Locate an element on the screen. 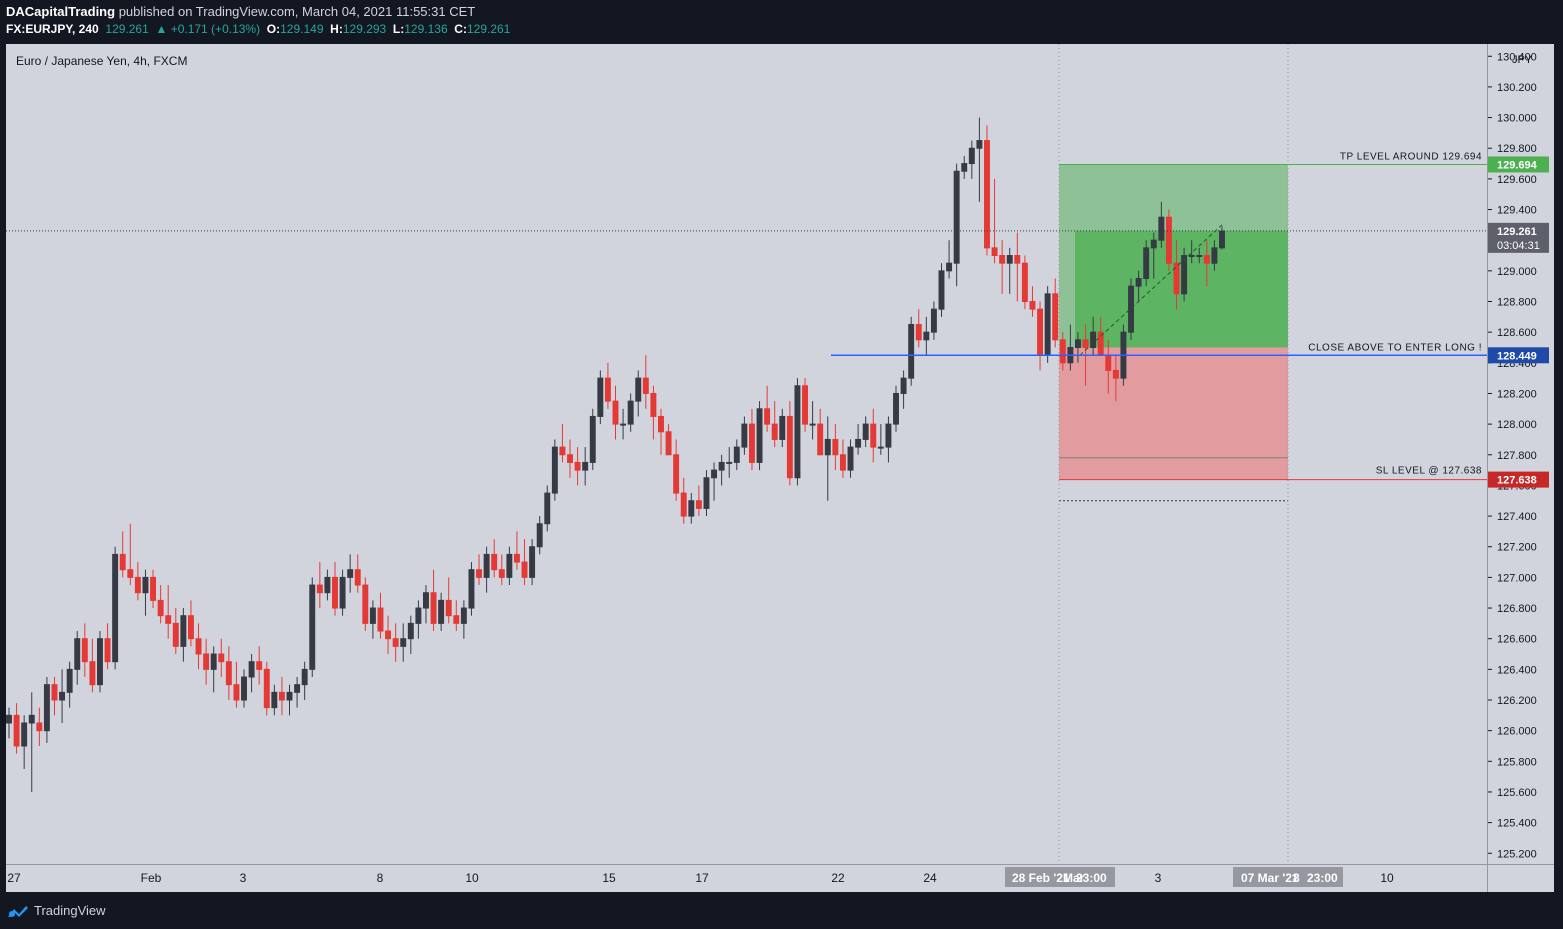 The height and width of the screenshot is (929, 1563). symbol-label: FX:EURJPY, 240 is located at coordinates (52, 29).